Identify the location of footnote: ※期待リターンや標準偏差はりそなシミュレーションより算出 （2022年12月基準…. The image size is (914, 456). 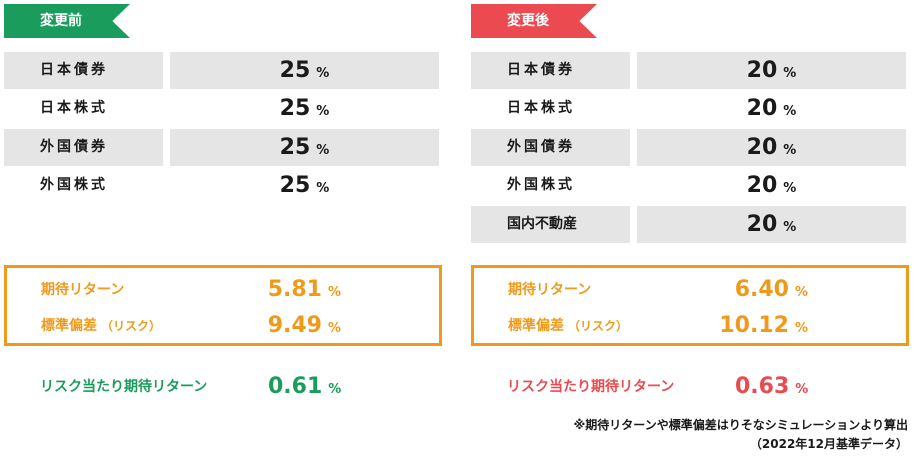
(741, 435).